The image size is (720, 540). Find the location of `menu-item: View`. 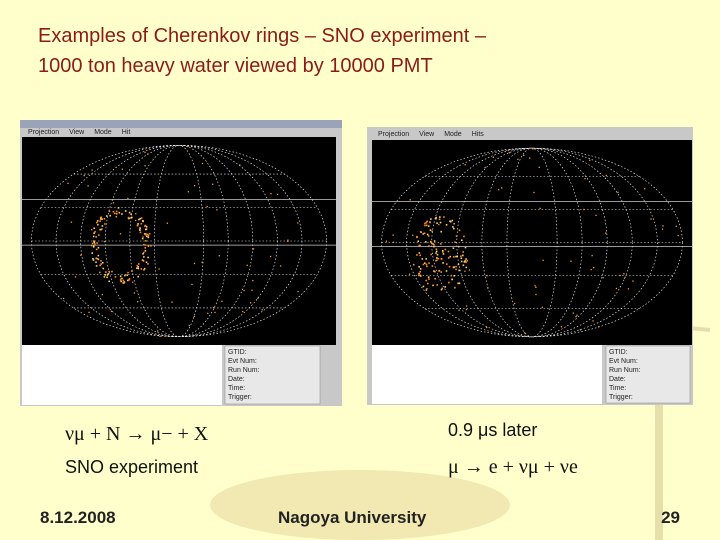

menu-item: View is located at coordinates (77, 132).